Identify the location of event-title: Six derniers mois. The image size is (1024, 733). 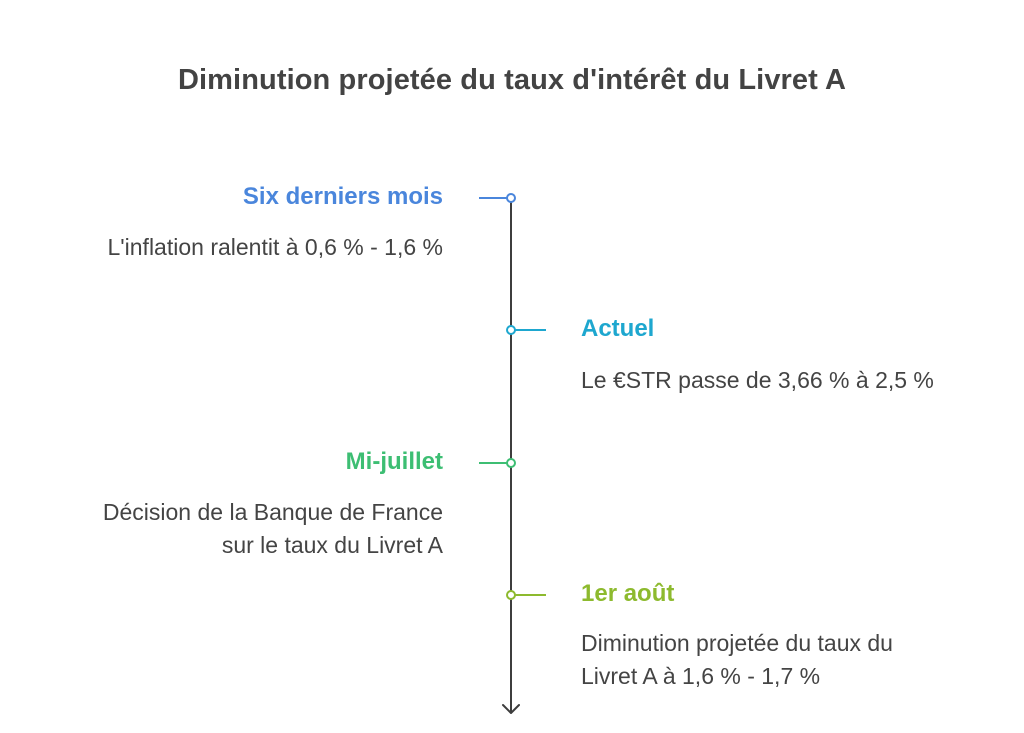
(342, 196).